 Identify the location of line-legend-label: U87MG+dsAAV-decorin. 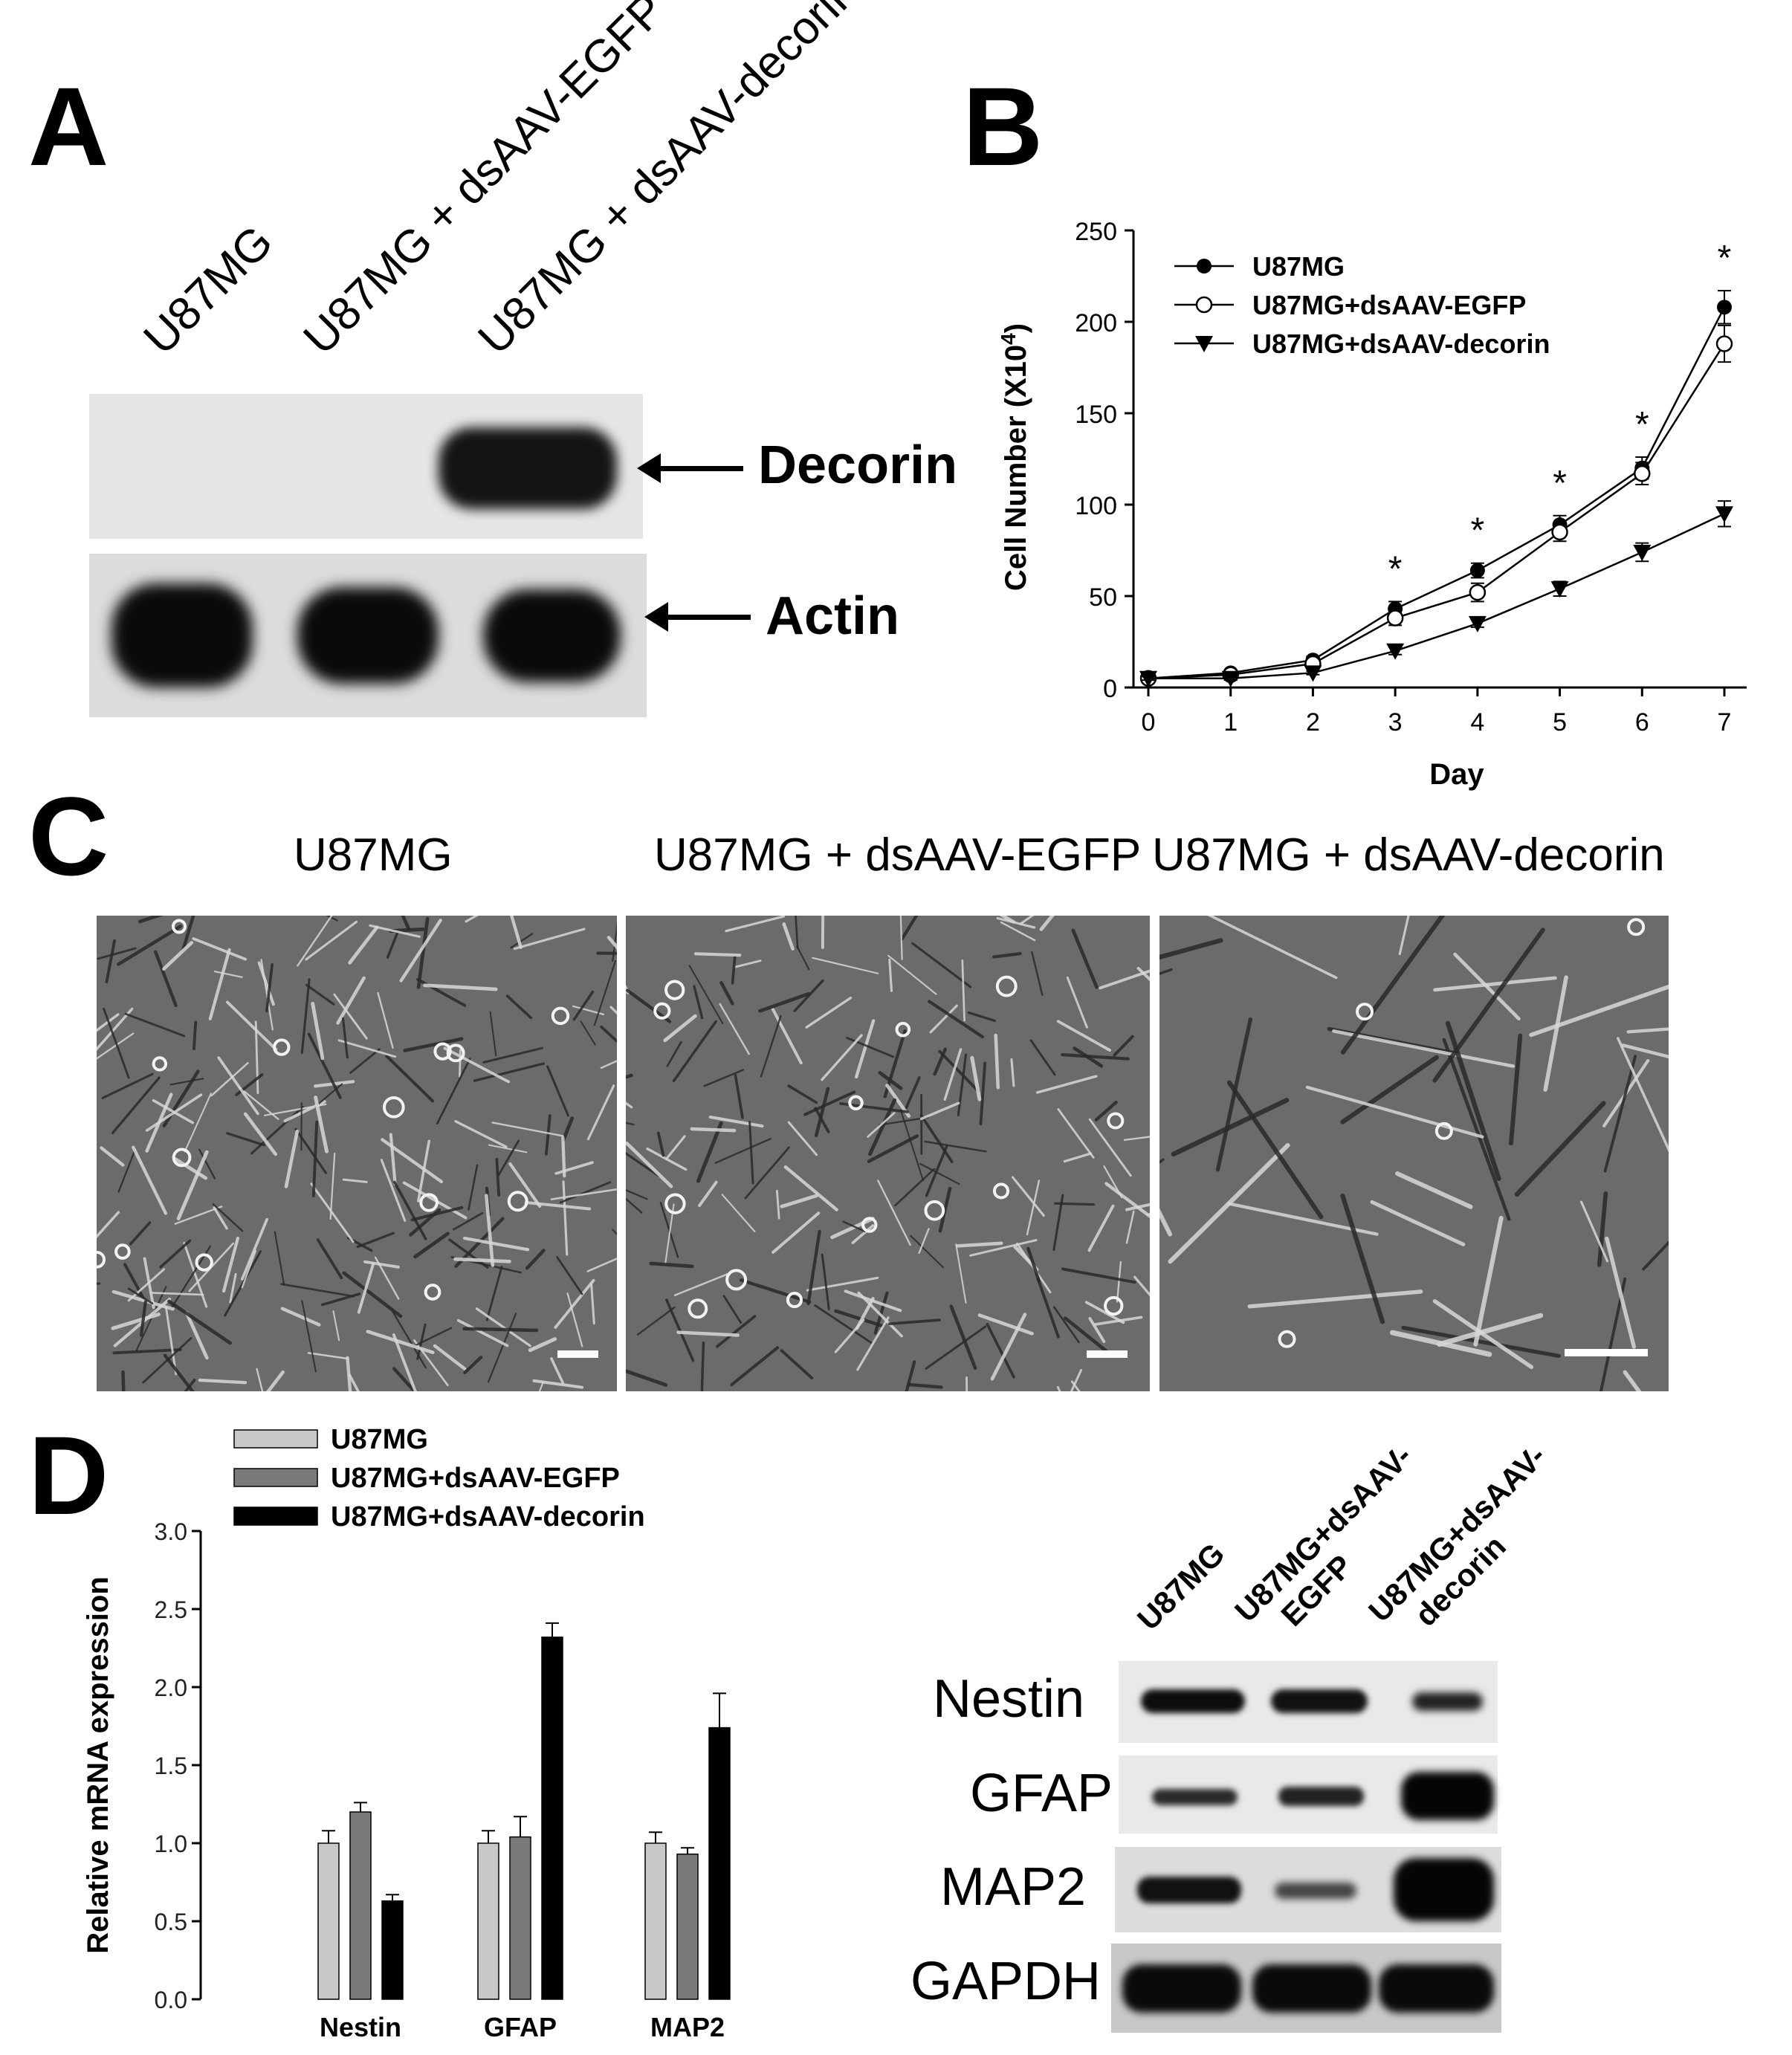
(1401, 344).